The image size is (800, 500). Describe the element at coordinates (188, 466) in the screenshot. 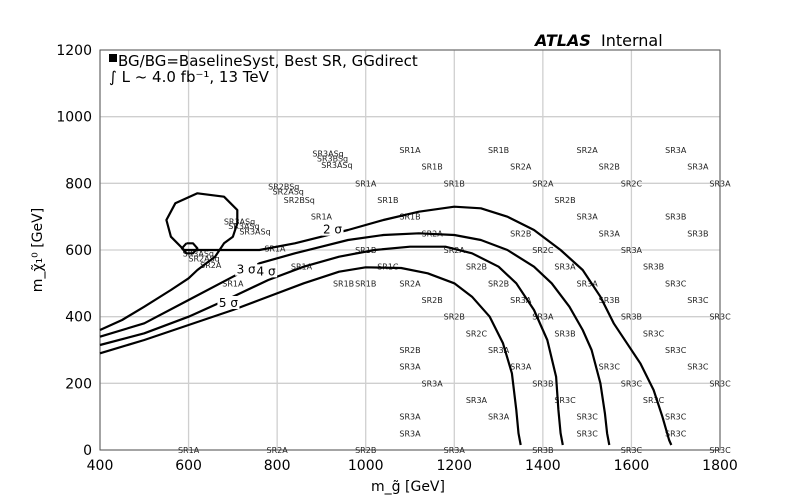

I see `x-tick-label: 600` at that location.